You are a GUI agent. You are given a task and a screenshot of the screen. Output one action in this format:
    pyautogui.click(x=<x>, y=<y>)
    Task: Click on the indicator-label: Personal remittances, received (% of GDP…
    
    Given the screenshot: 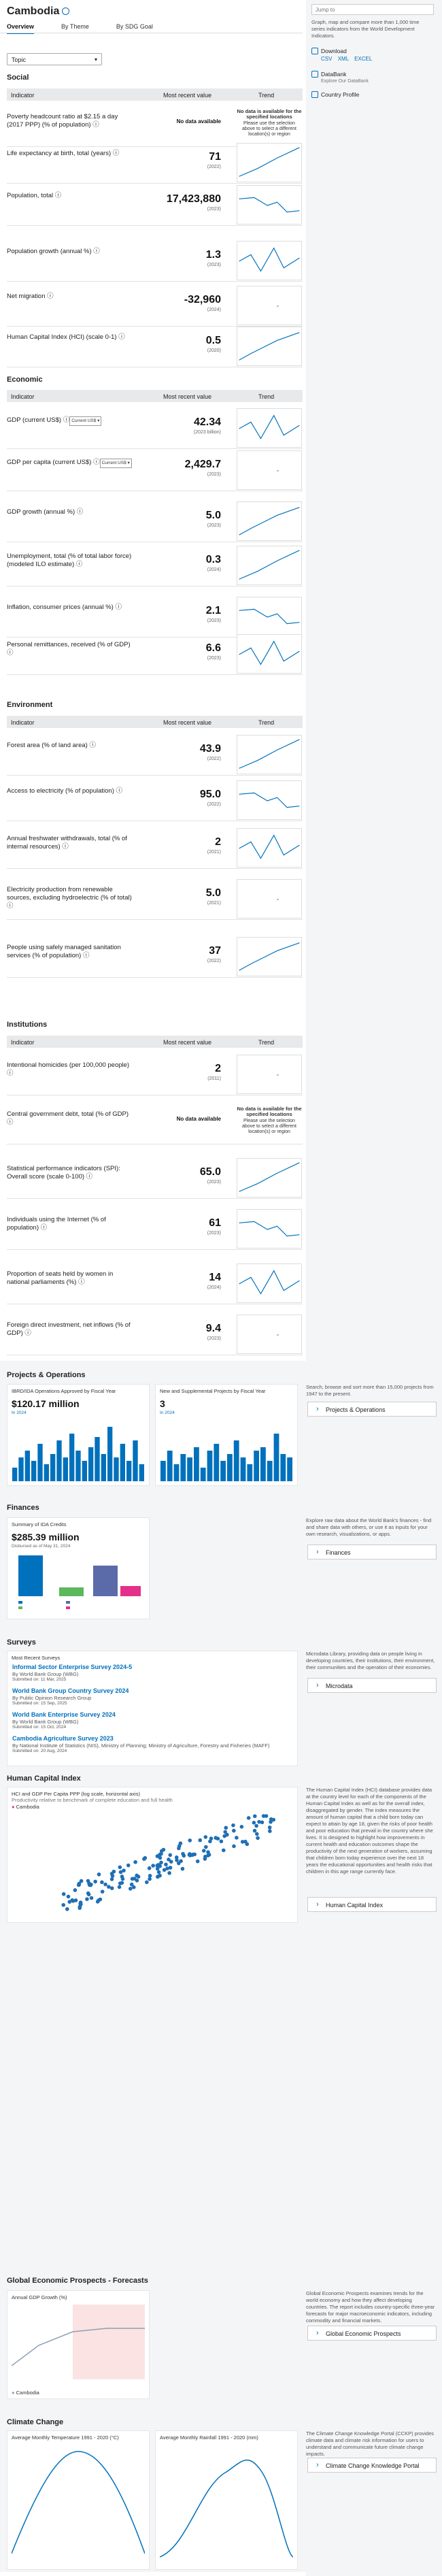 What is the action you would take?
    pyautogui.click(x=69, y=649)
    